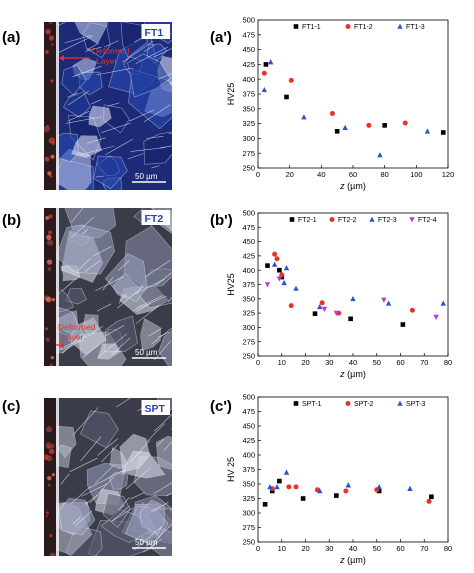 The image size is (474, 573). What do you see at coordinates (415, 27) in the screenshot?
I see `legend-entry: FT1-3` at bounding box center [415, 27].